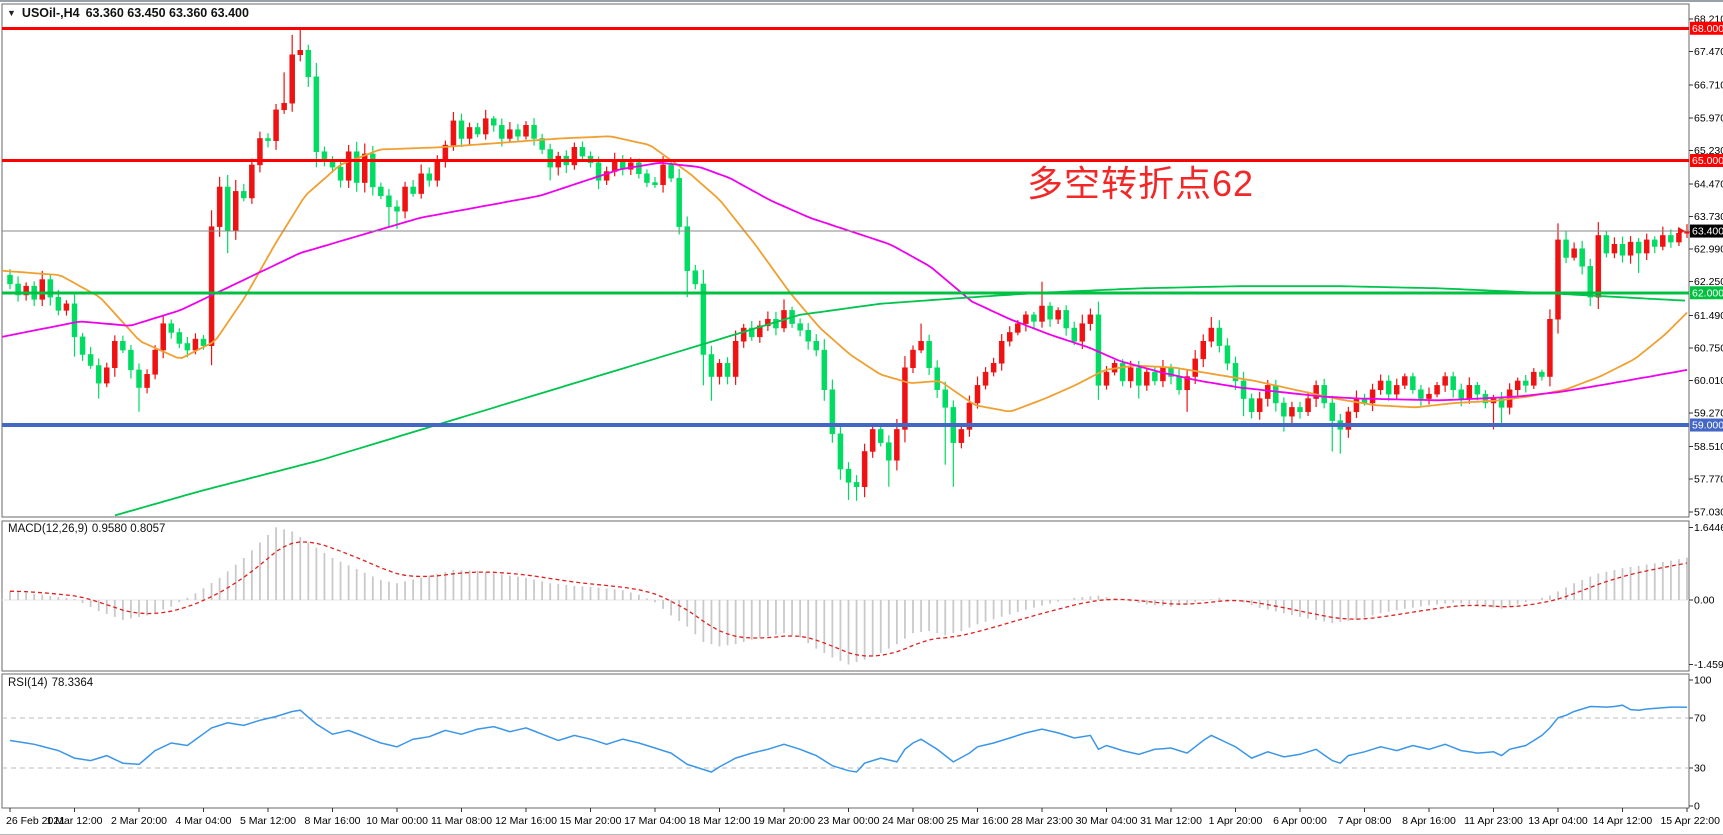 The image size is (1723, 835). I want to click on macd-values: 0.9580 0.8057, so click(128, 529).